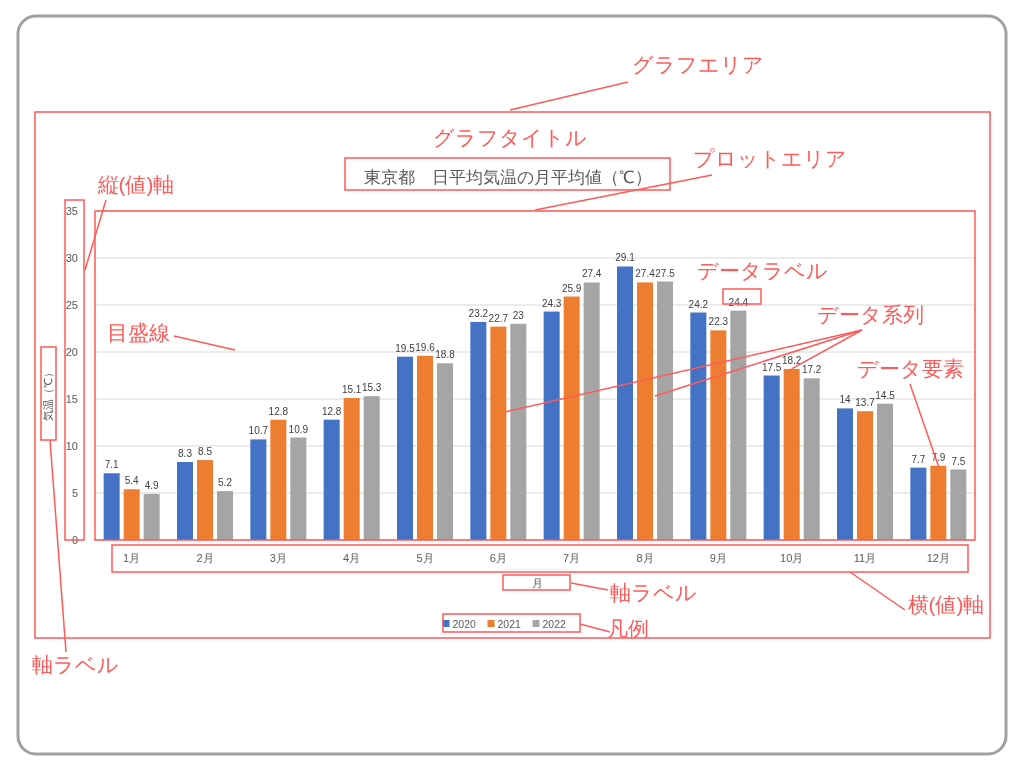  What do you see at coordinates (771, 367) in the screenshot?
I see `data-label: 17.5` at bounding box center [771, 367].